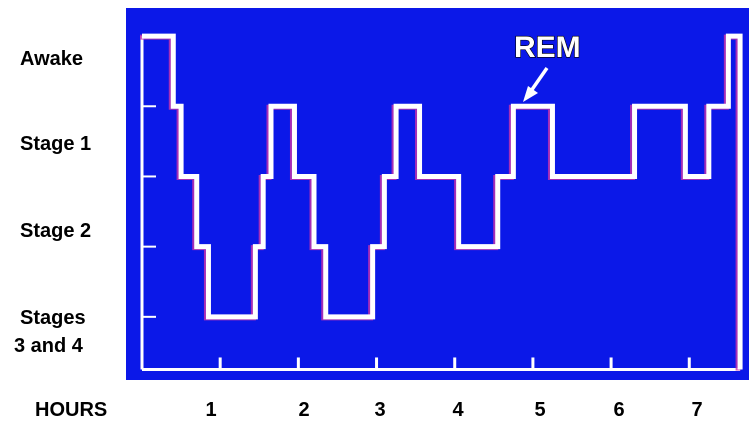  I want to click on x-tick-label: 1, so click(210, 410).